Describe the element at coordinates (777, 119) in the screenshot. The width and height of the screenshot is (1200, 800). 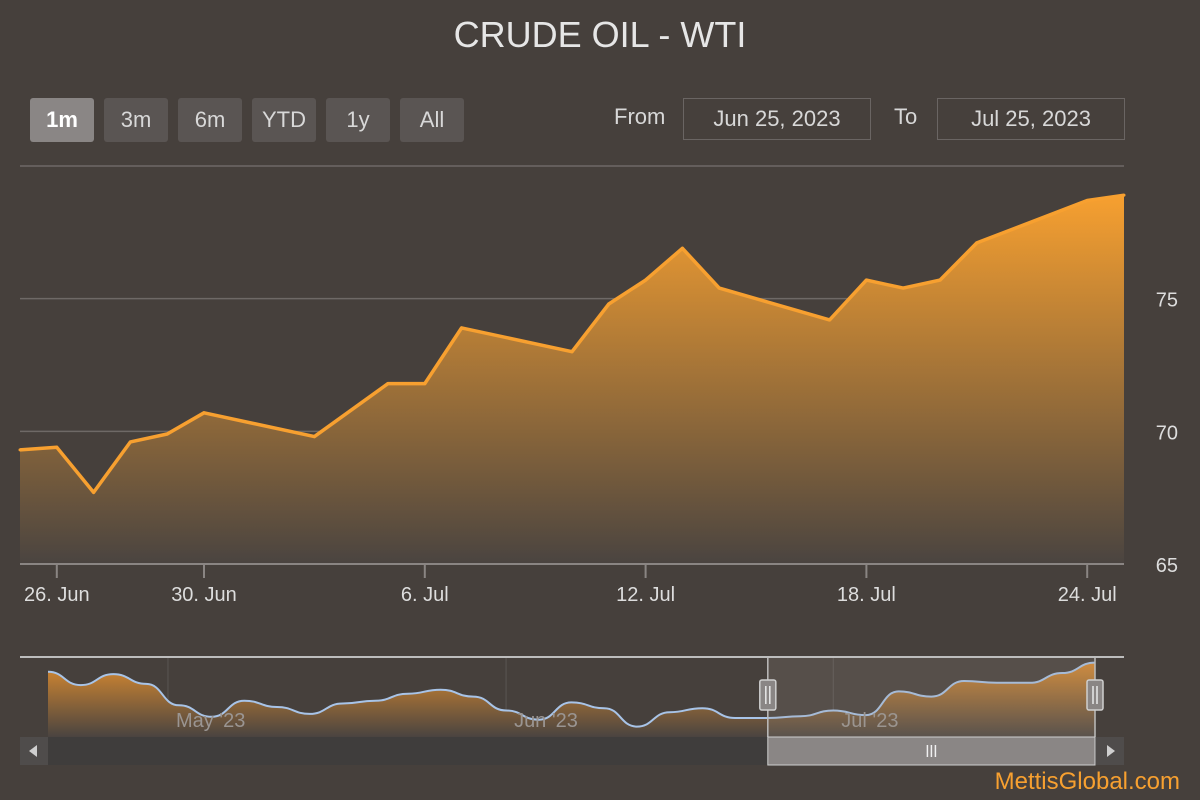
I see `from-date-input` at that location.